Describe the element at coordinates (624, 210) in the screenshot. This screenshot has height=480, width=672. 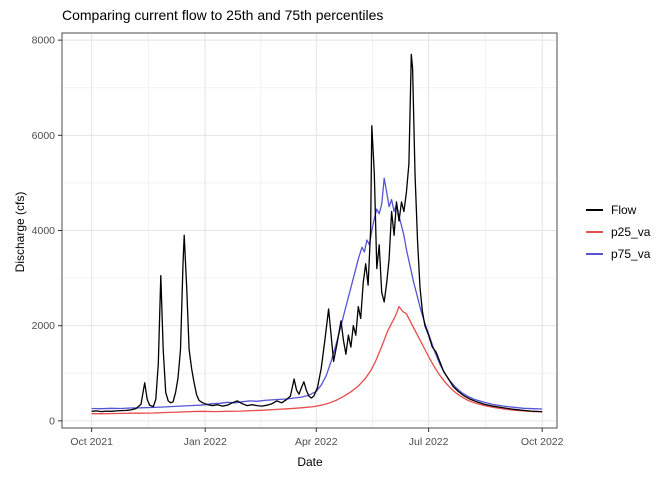
I see `legend-label-flow: Flow` at that location.